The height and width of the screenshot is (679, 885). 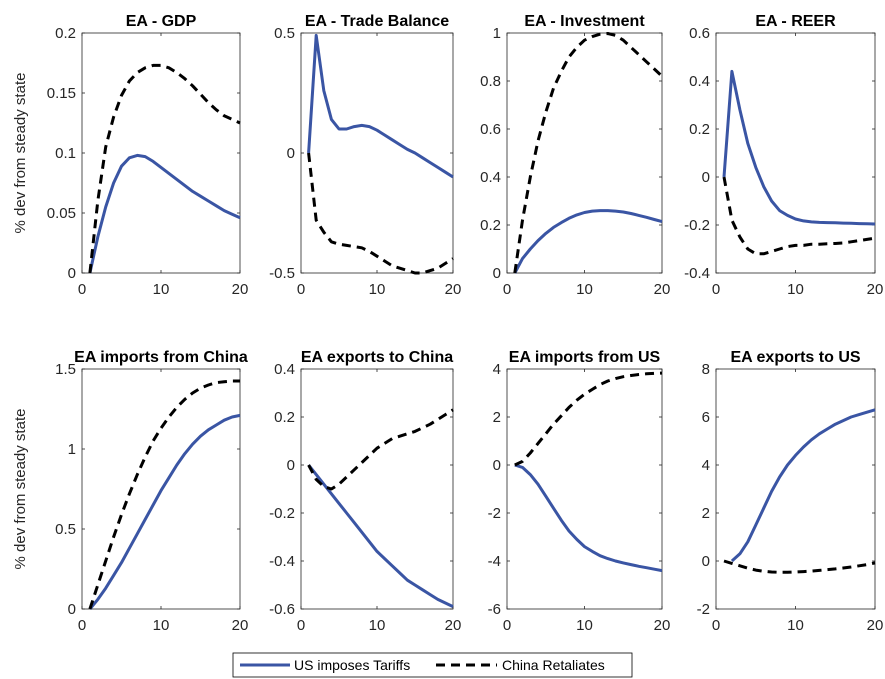 What do you see at coordinates (352, 665) in the screenshot?
I see `legend-label-us-tariffs: US imposes Tariffs` at bounding box center [352, 665].